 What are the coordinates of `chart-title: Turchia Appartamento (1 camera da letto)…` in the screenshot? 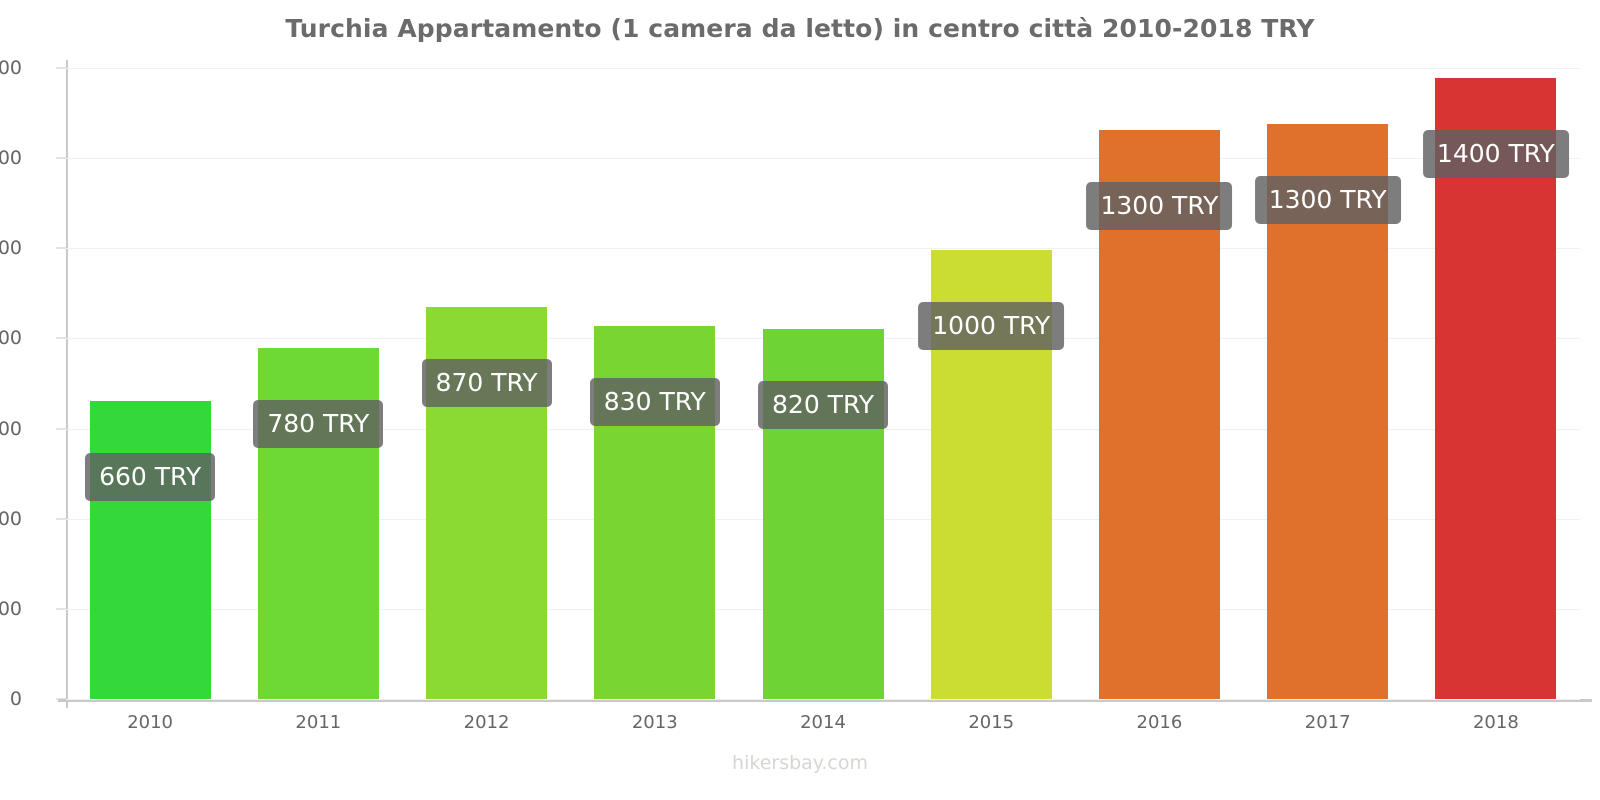 It's located at (800, 28).